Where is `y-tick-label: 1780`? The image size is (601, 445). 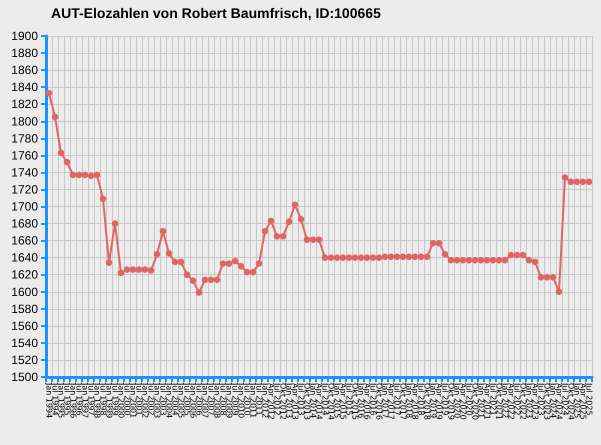
y-tick-label: 1780 is located at coordinates (24, 138).